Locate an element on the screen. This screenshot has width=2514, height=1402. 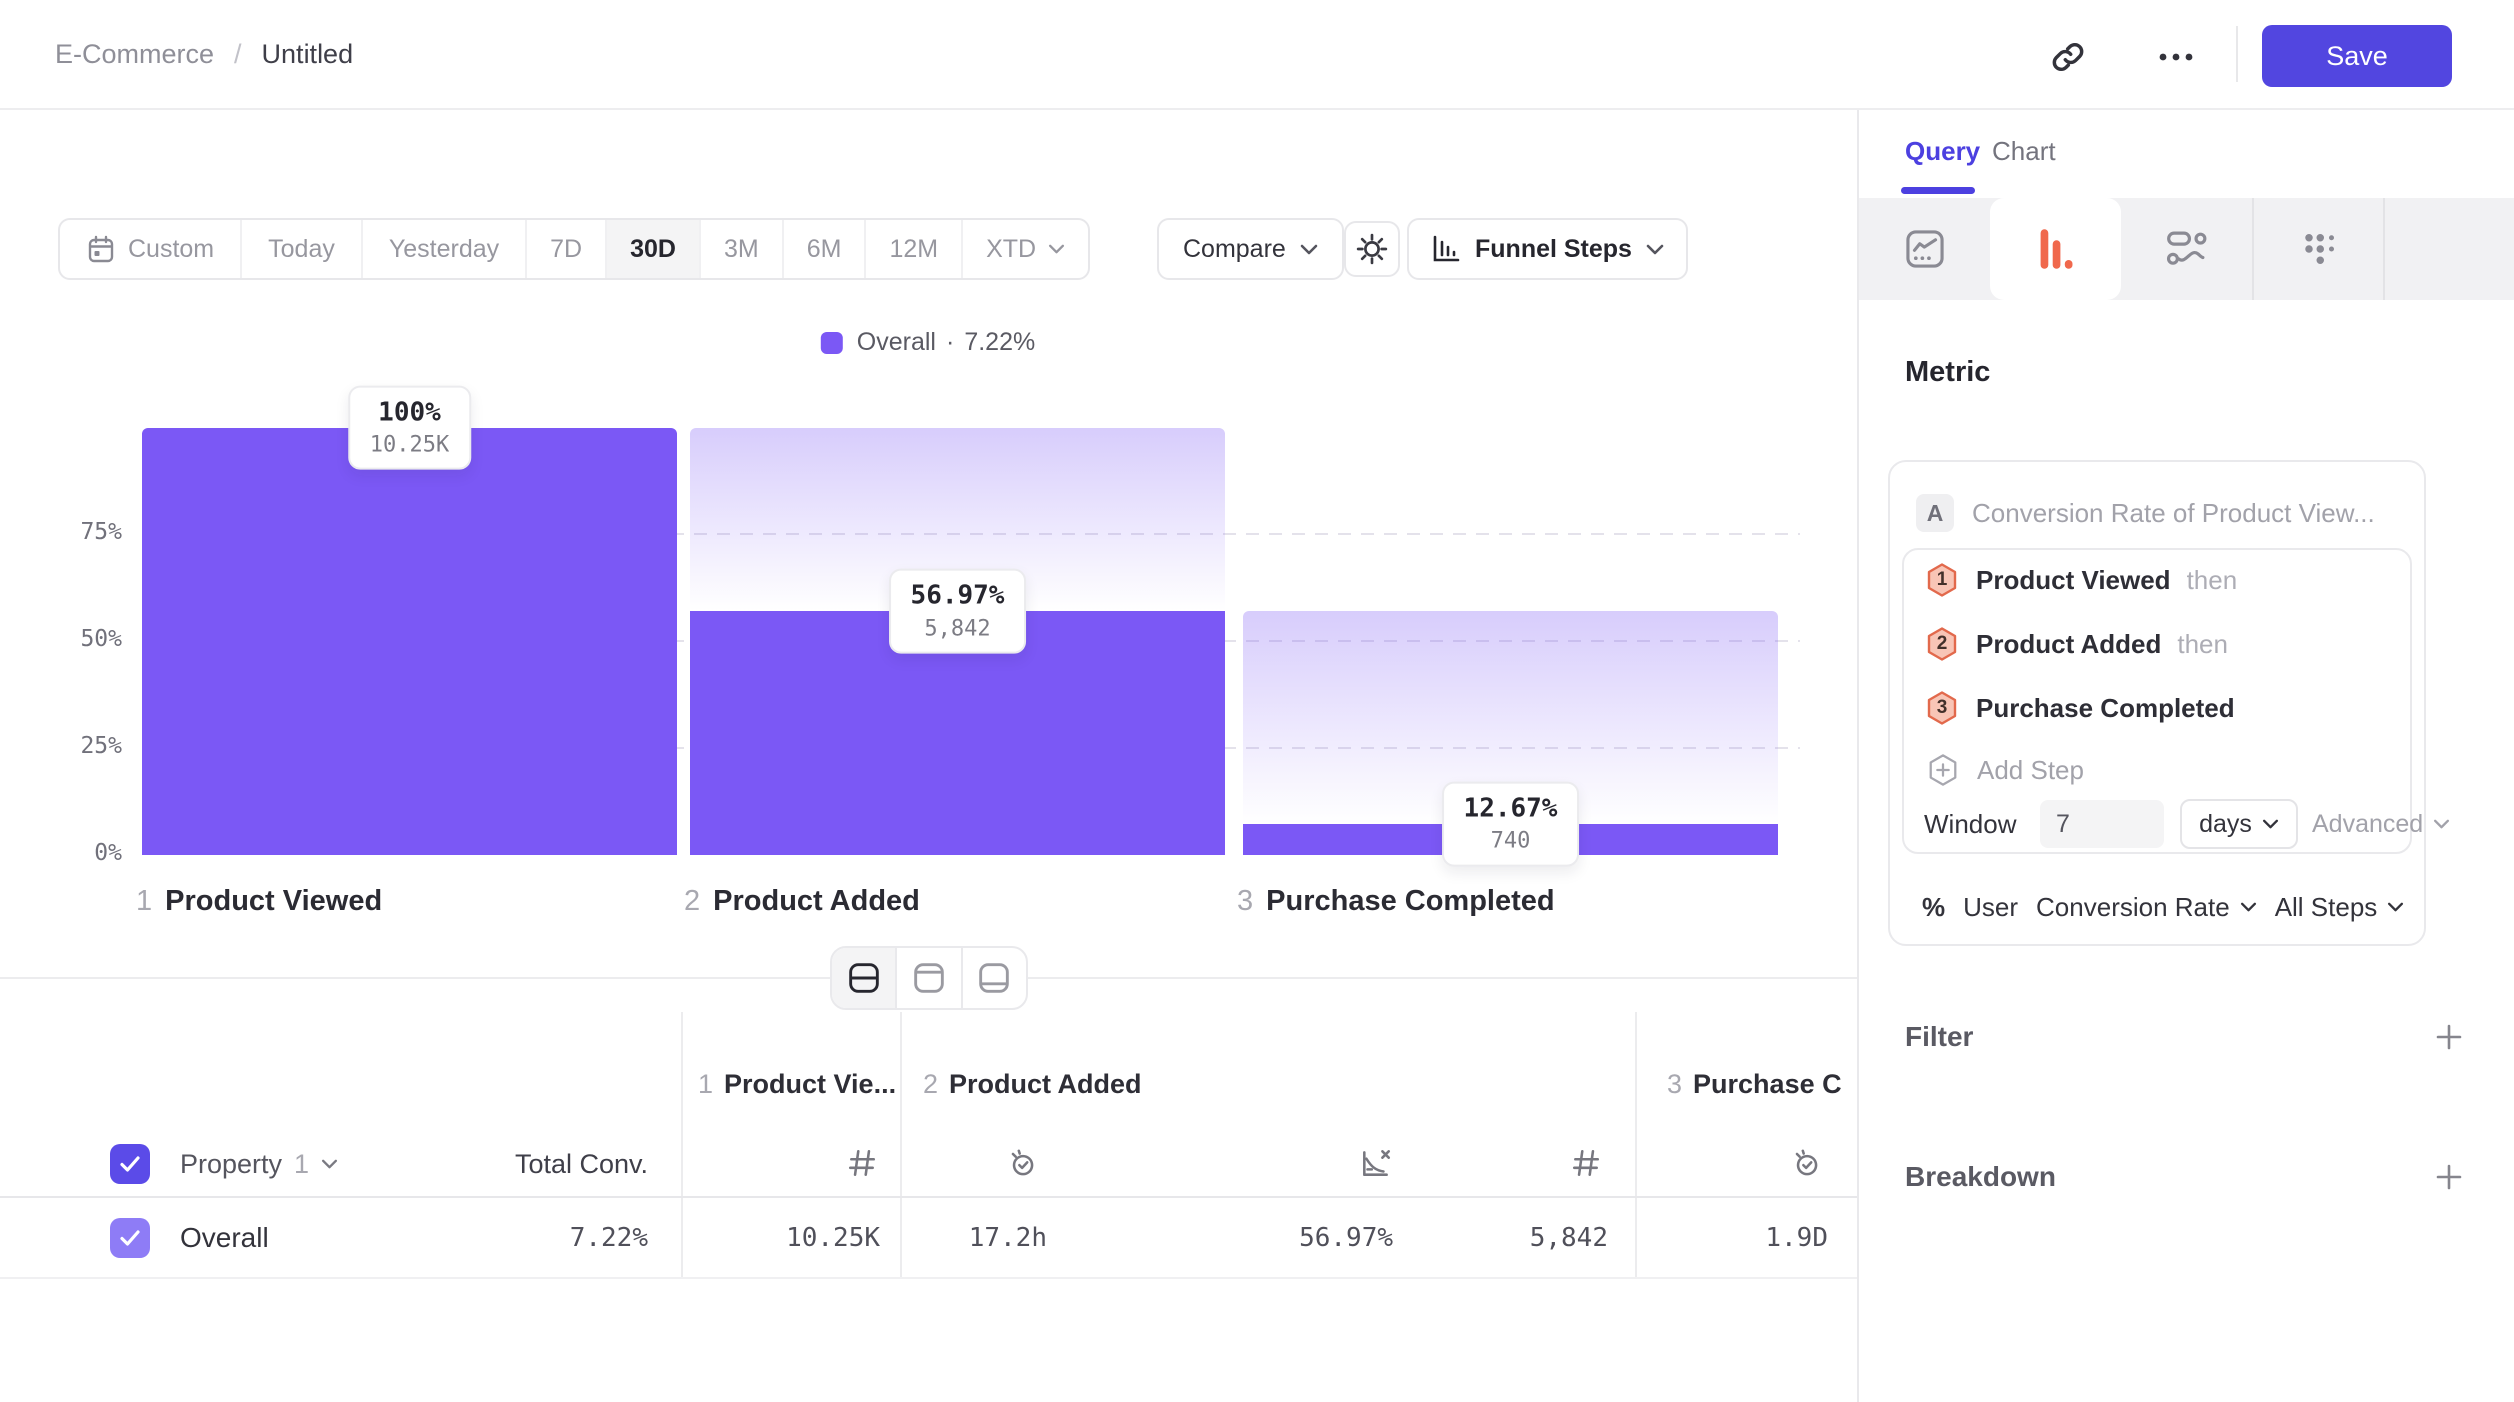
legend-swatch is located at coordinates (831, 342).